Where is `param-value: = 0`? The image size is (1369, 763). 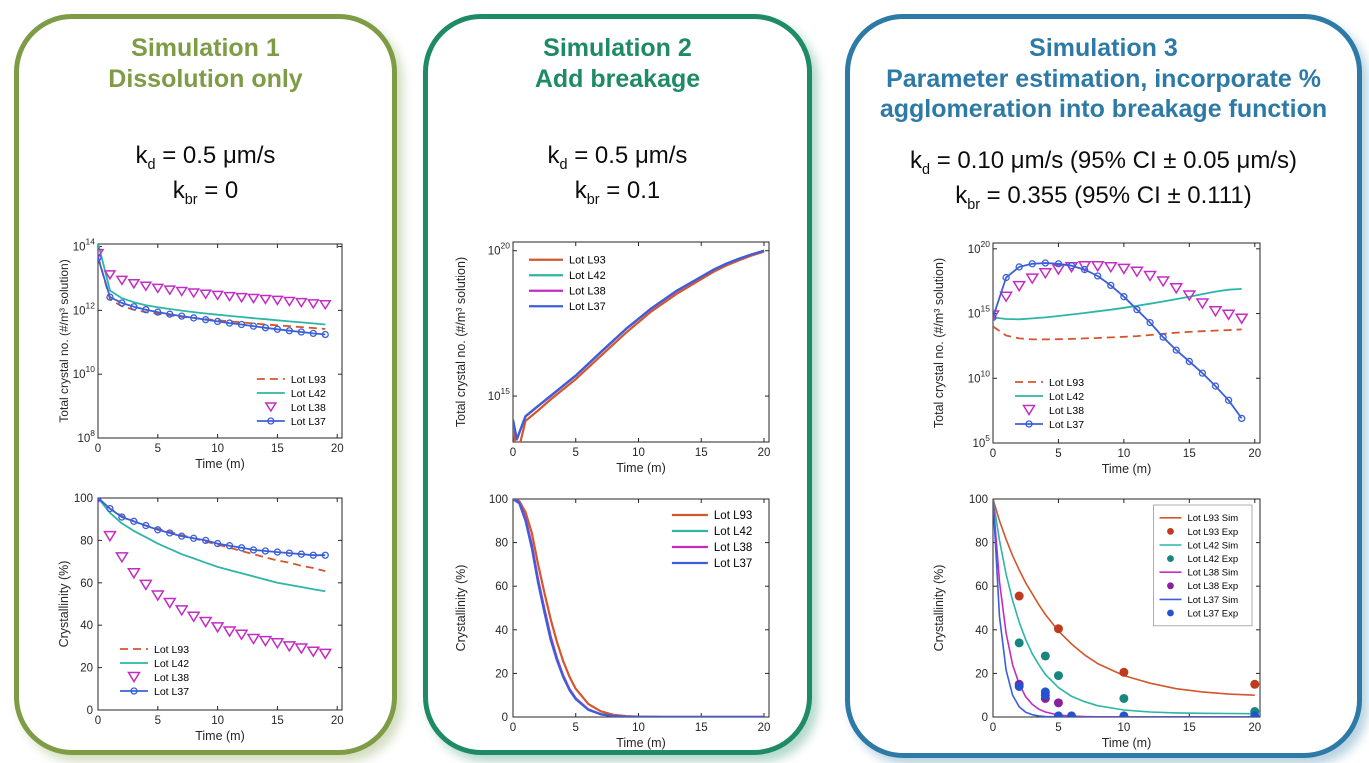
param-value: = 0 is located at coordinates (218, 191).